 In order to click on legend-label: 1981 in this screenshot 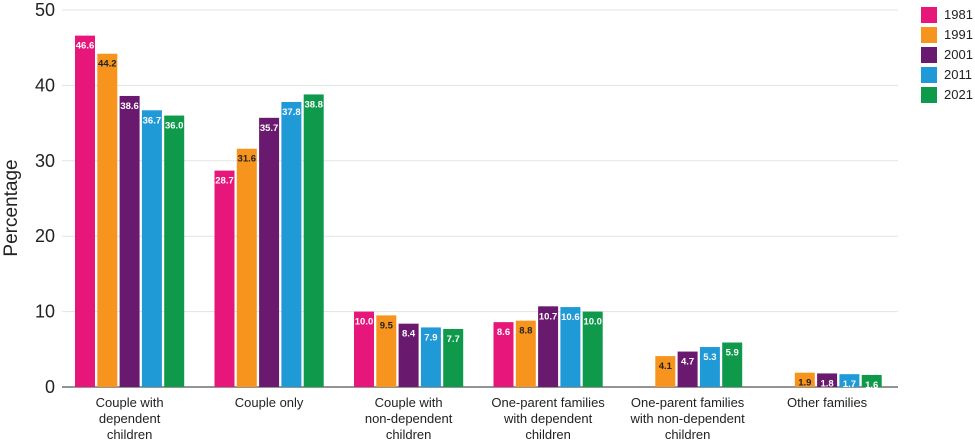, I will do `click(958, 14)`.